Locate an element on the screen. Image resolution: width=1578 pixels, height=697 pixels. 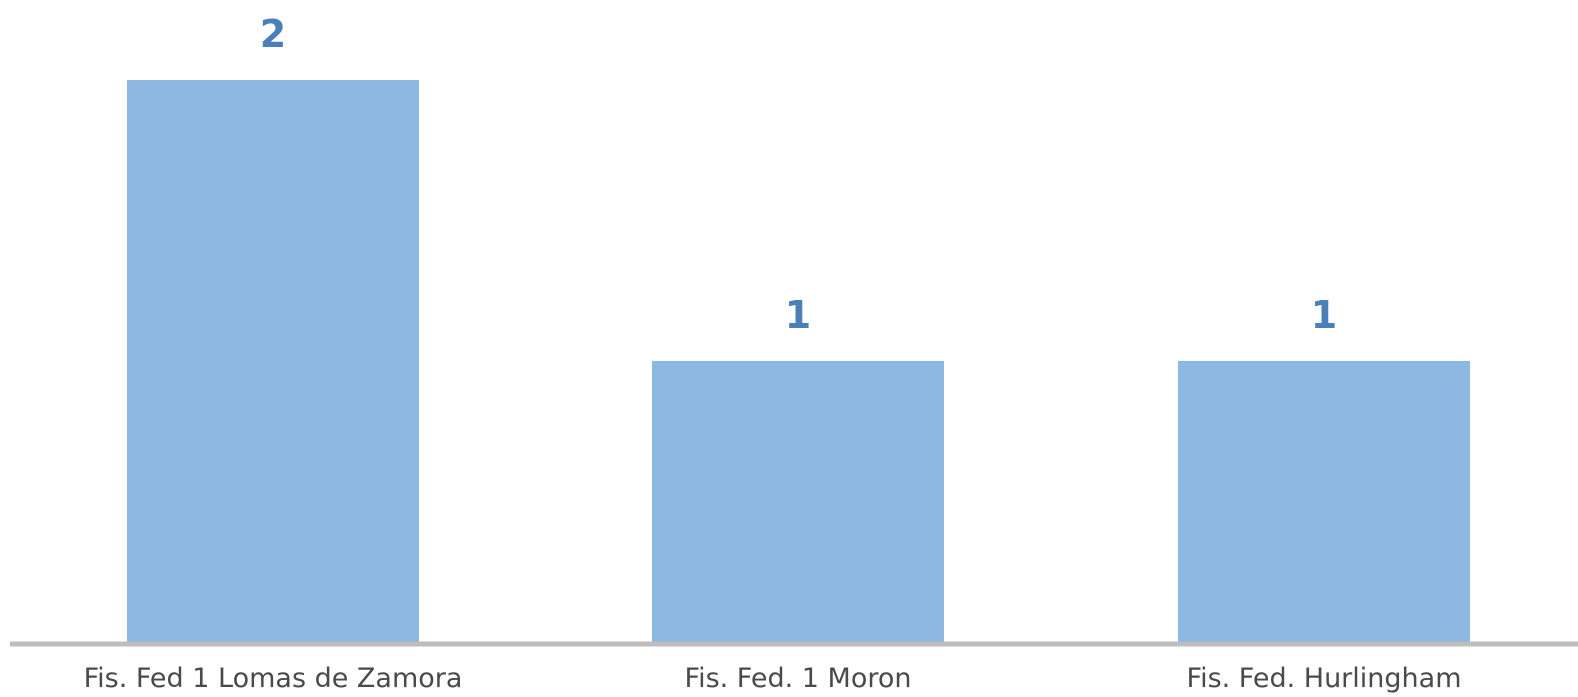
data-label-1: 2 is located at coordinates (273, 34).